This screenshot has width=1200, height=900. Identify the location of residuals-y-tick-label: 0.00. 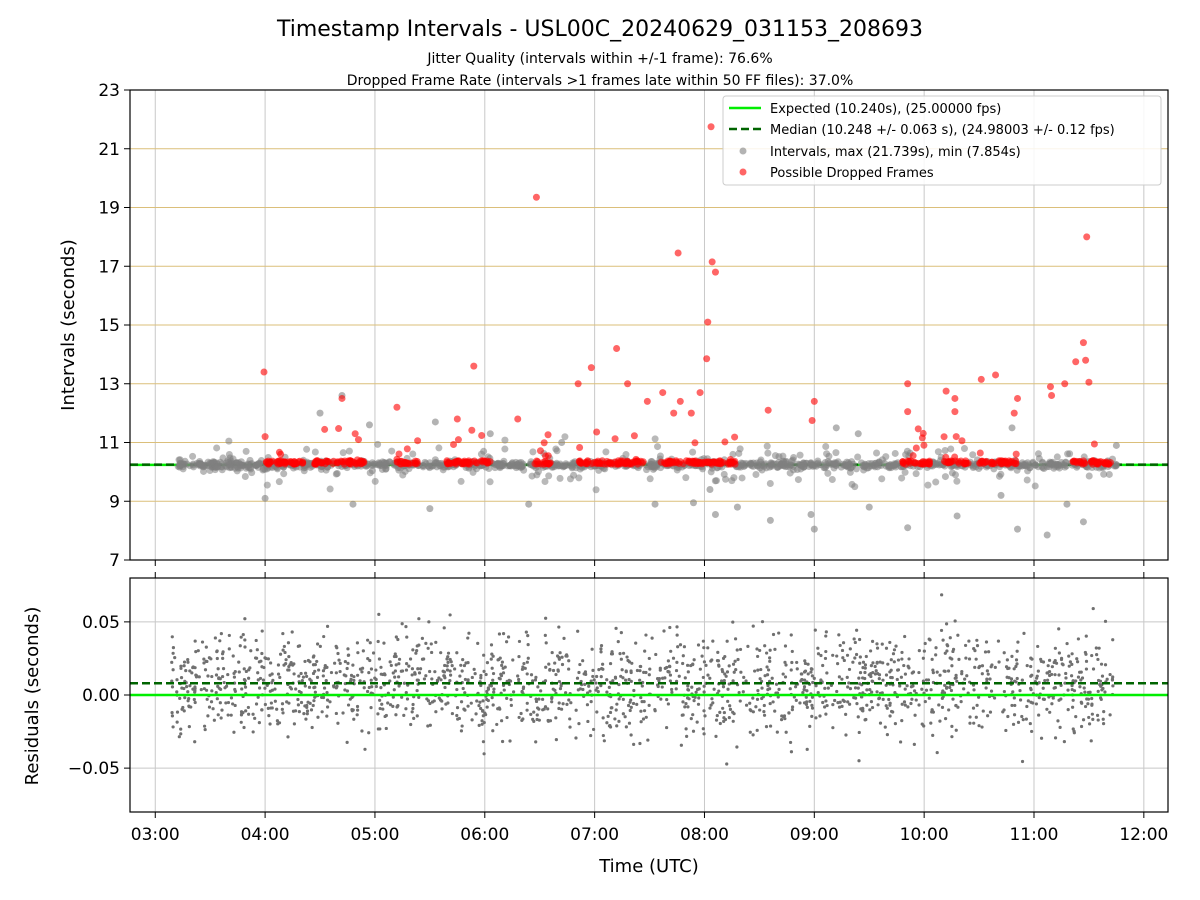
(101, 696).